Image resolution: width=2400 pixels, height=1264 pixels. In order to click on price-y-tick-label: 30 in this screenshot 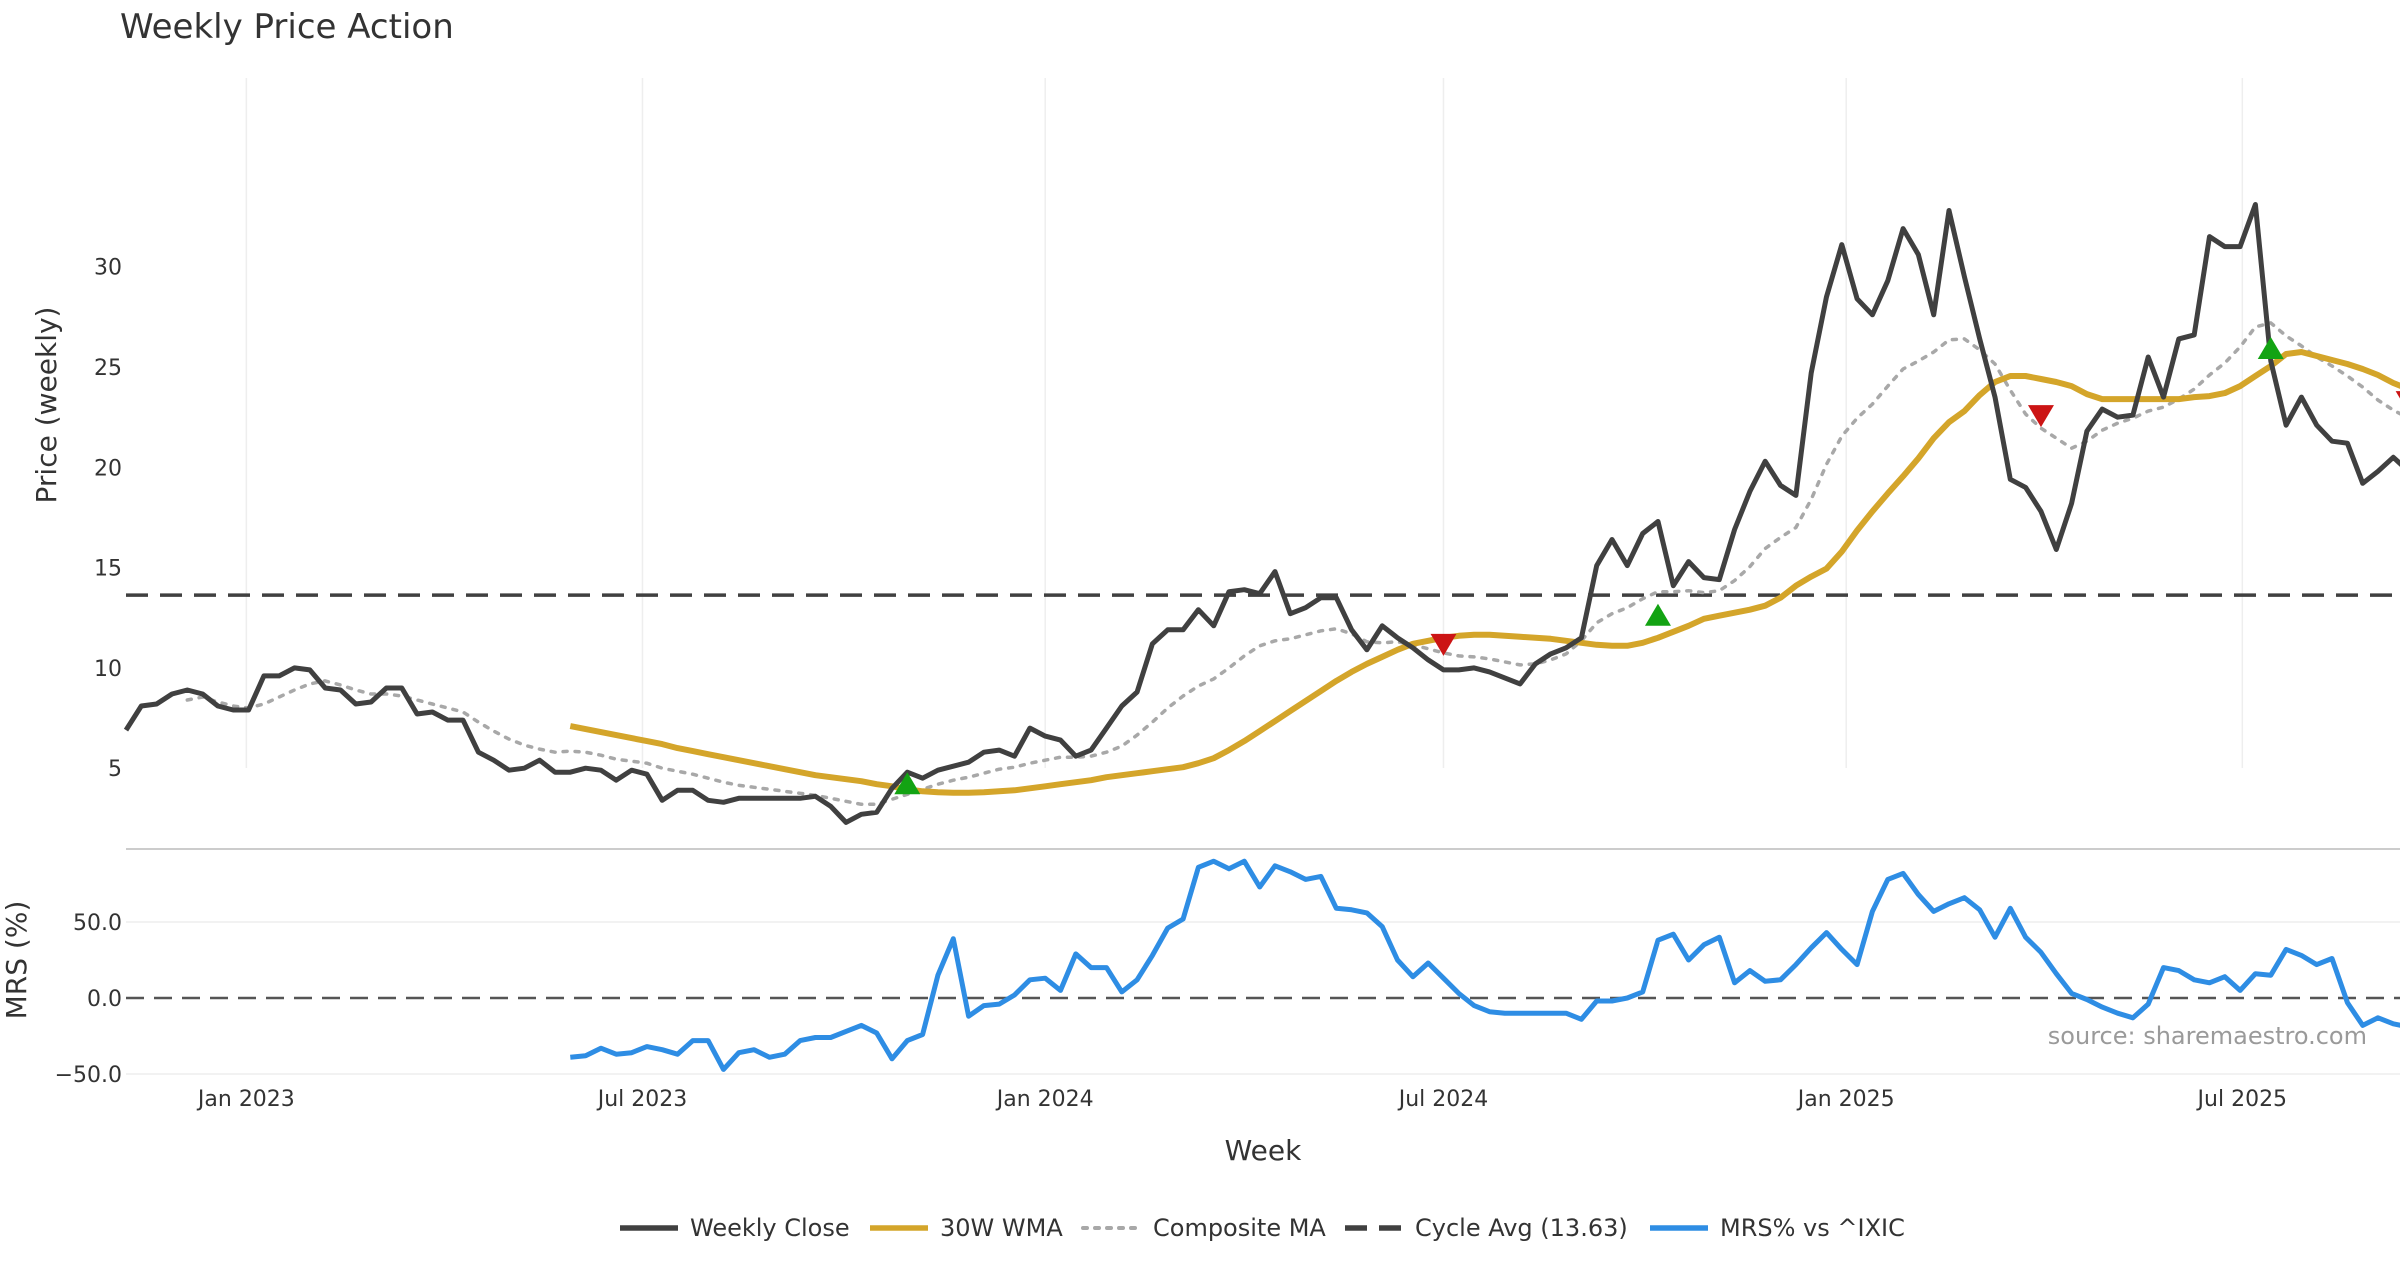, I will do `click(108, 268)`.